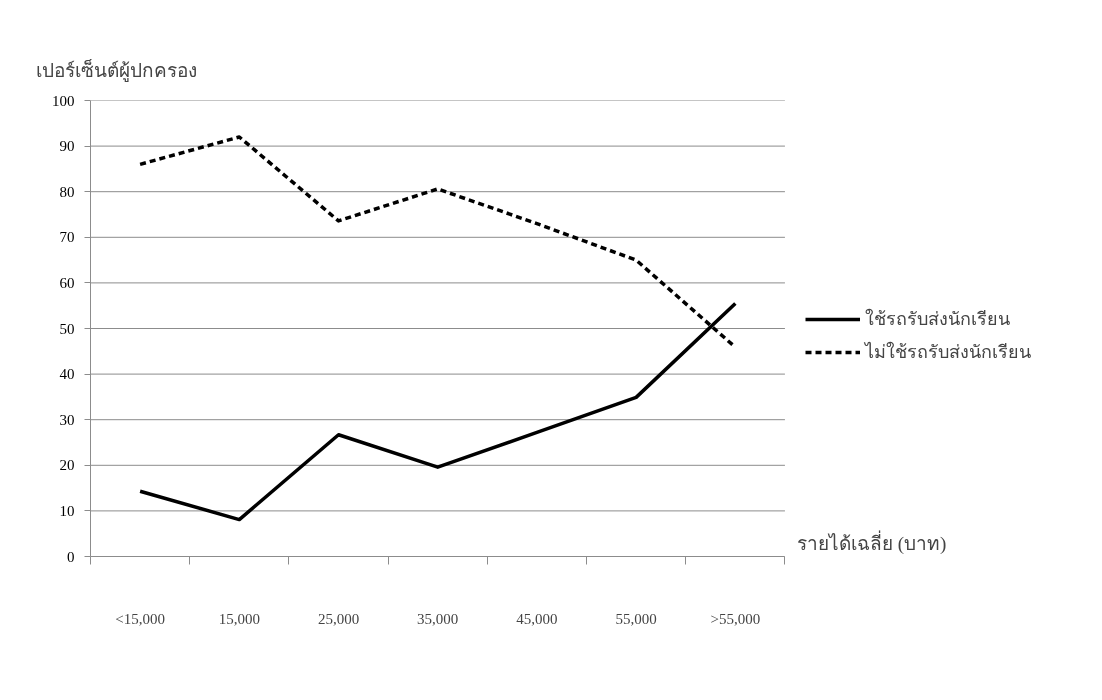  What do you see at coordinates (140, 618) in the screenshot?
I see `x-tick-label: <15,000` at bounding box center [140, 618].